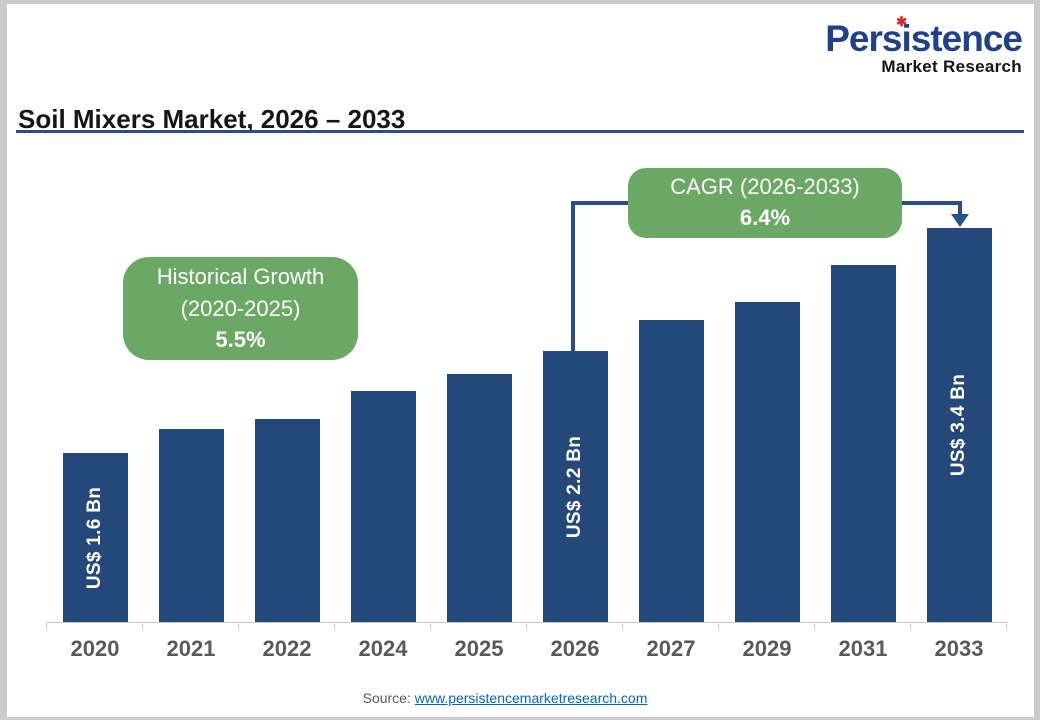 The width and height of the screenshot is (1040, 720). I want to click on bar-2027, so click(671, 471).